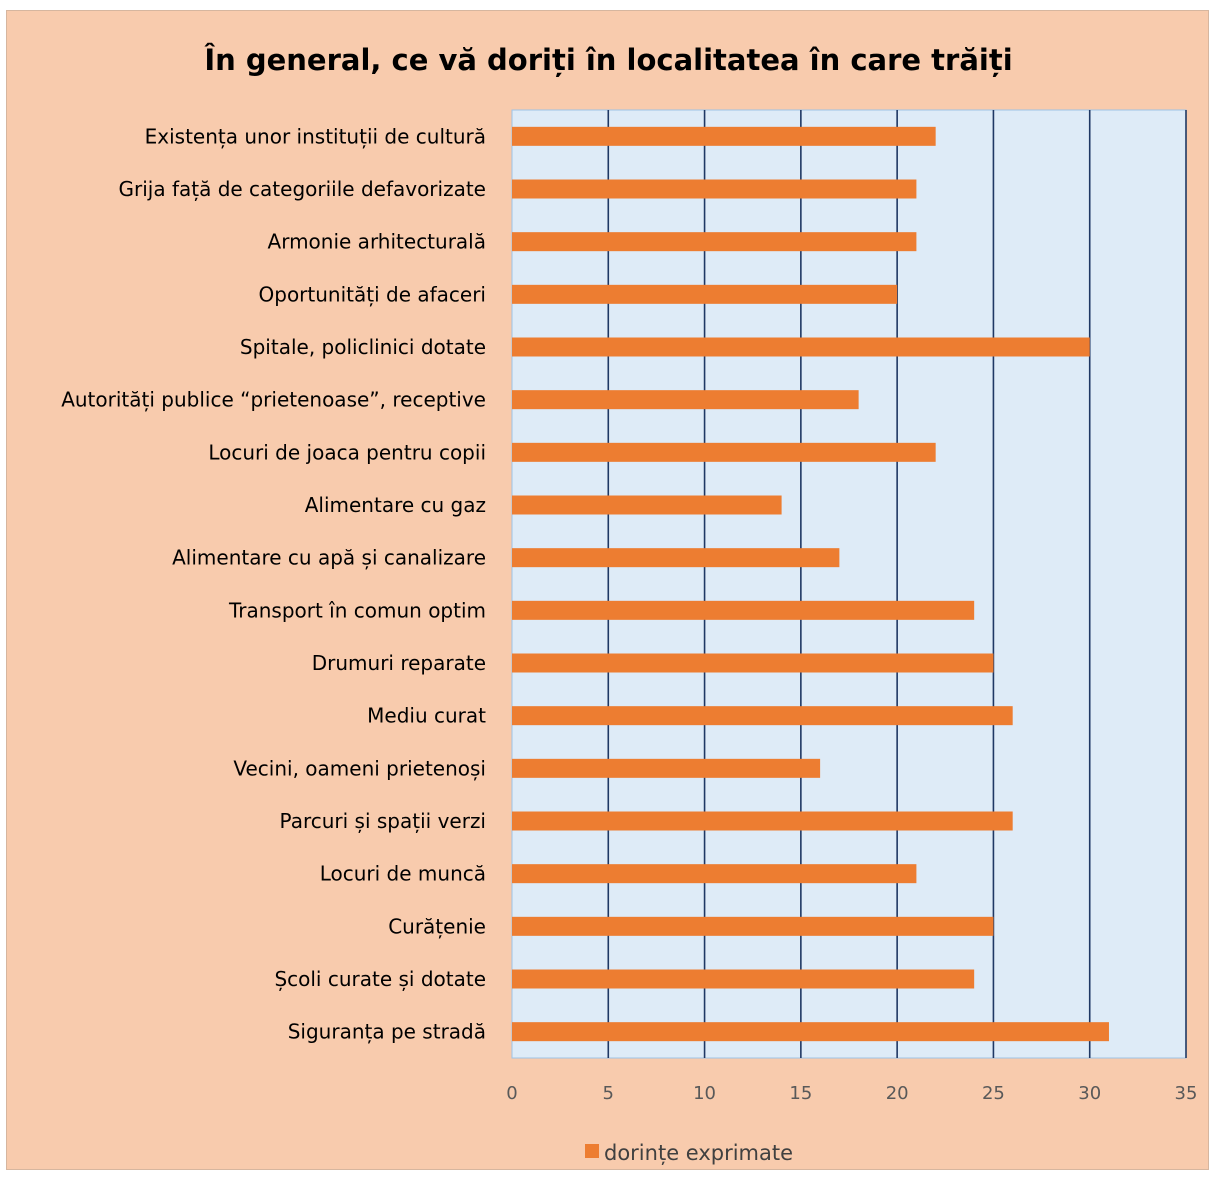 The image size is (1215, 1178). I want to click on category-label: Armonie arhitecturală, so click(377, 242).